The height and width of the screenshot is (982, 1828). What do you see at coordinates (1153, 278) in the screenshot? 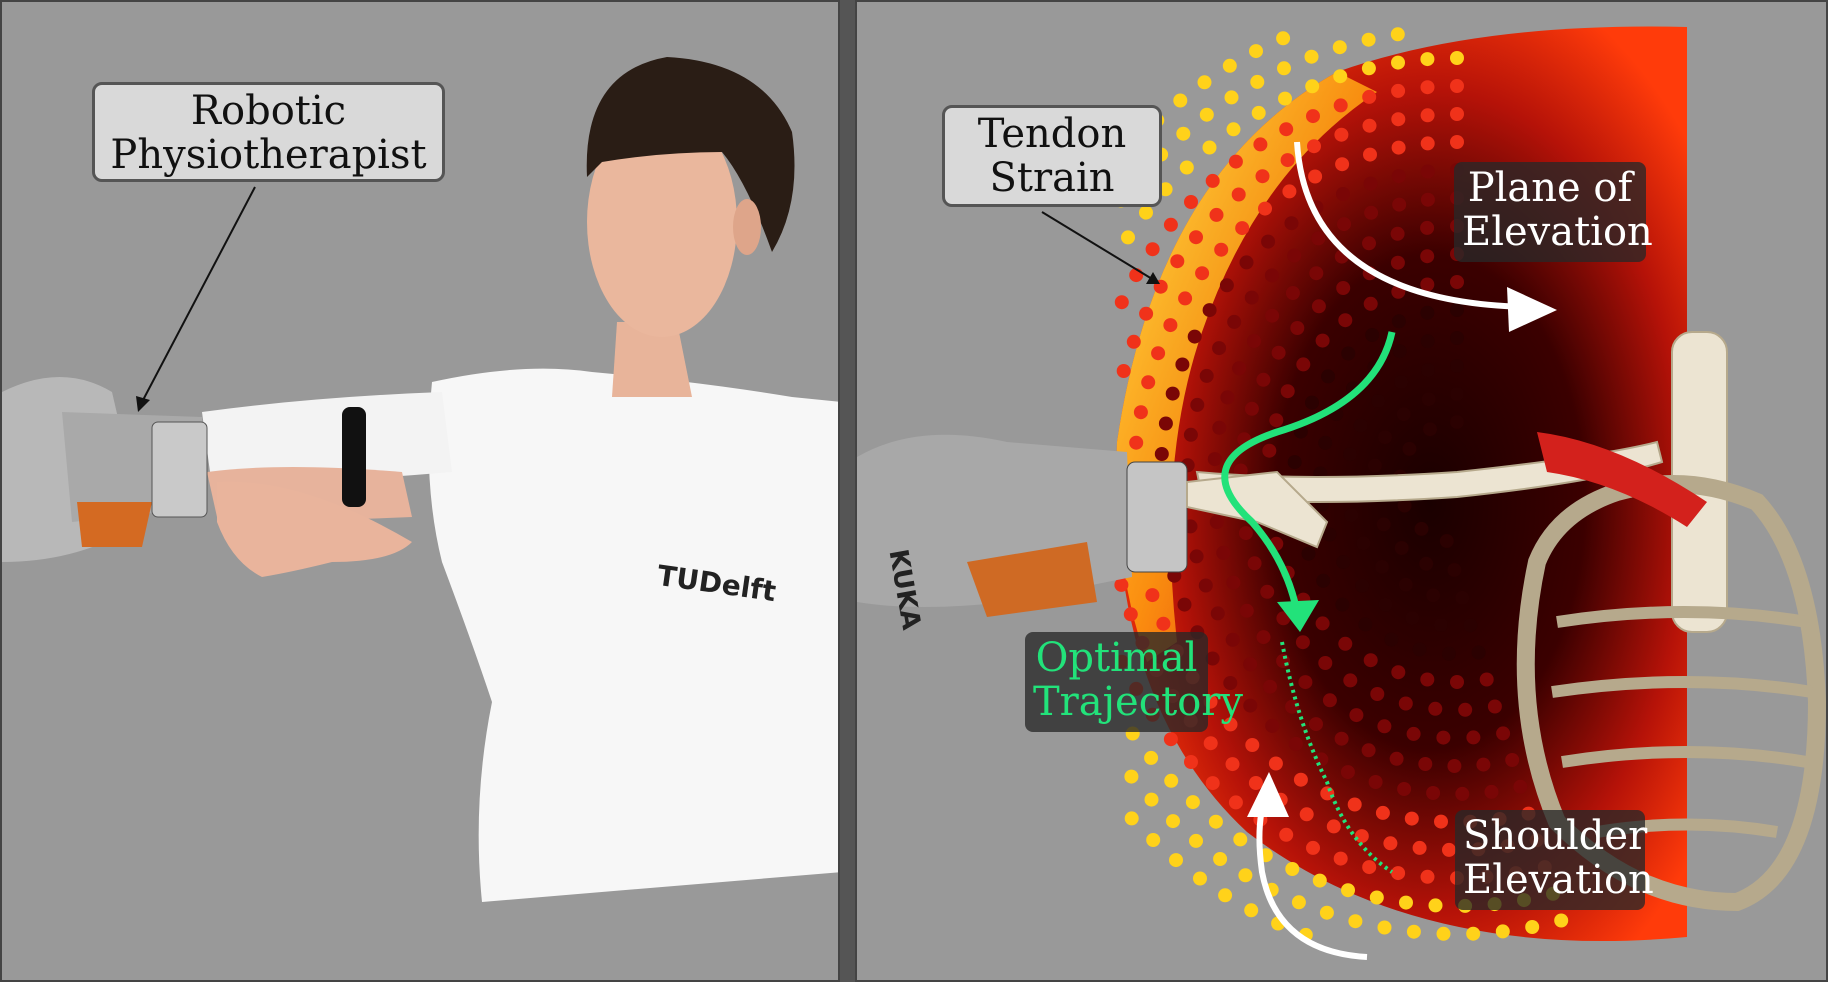
I see `tendon-pointer-arrowhead` at bounding box center [1153, 278].